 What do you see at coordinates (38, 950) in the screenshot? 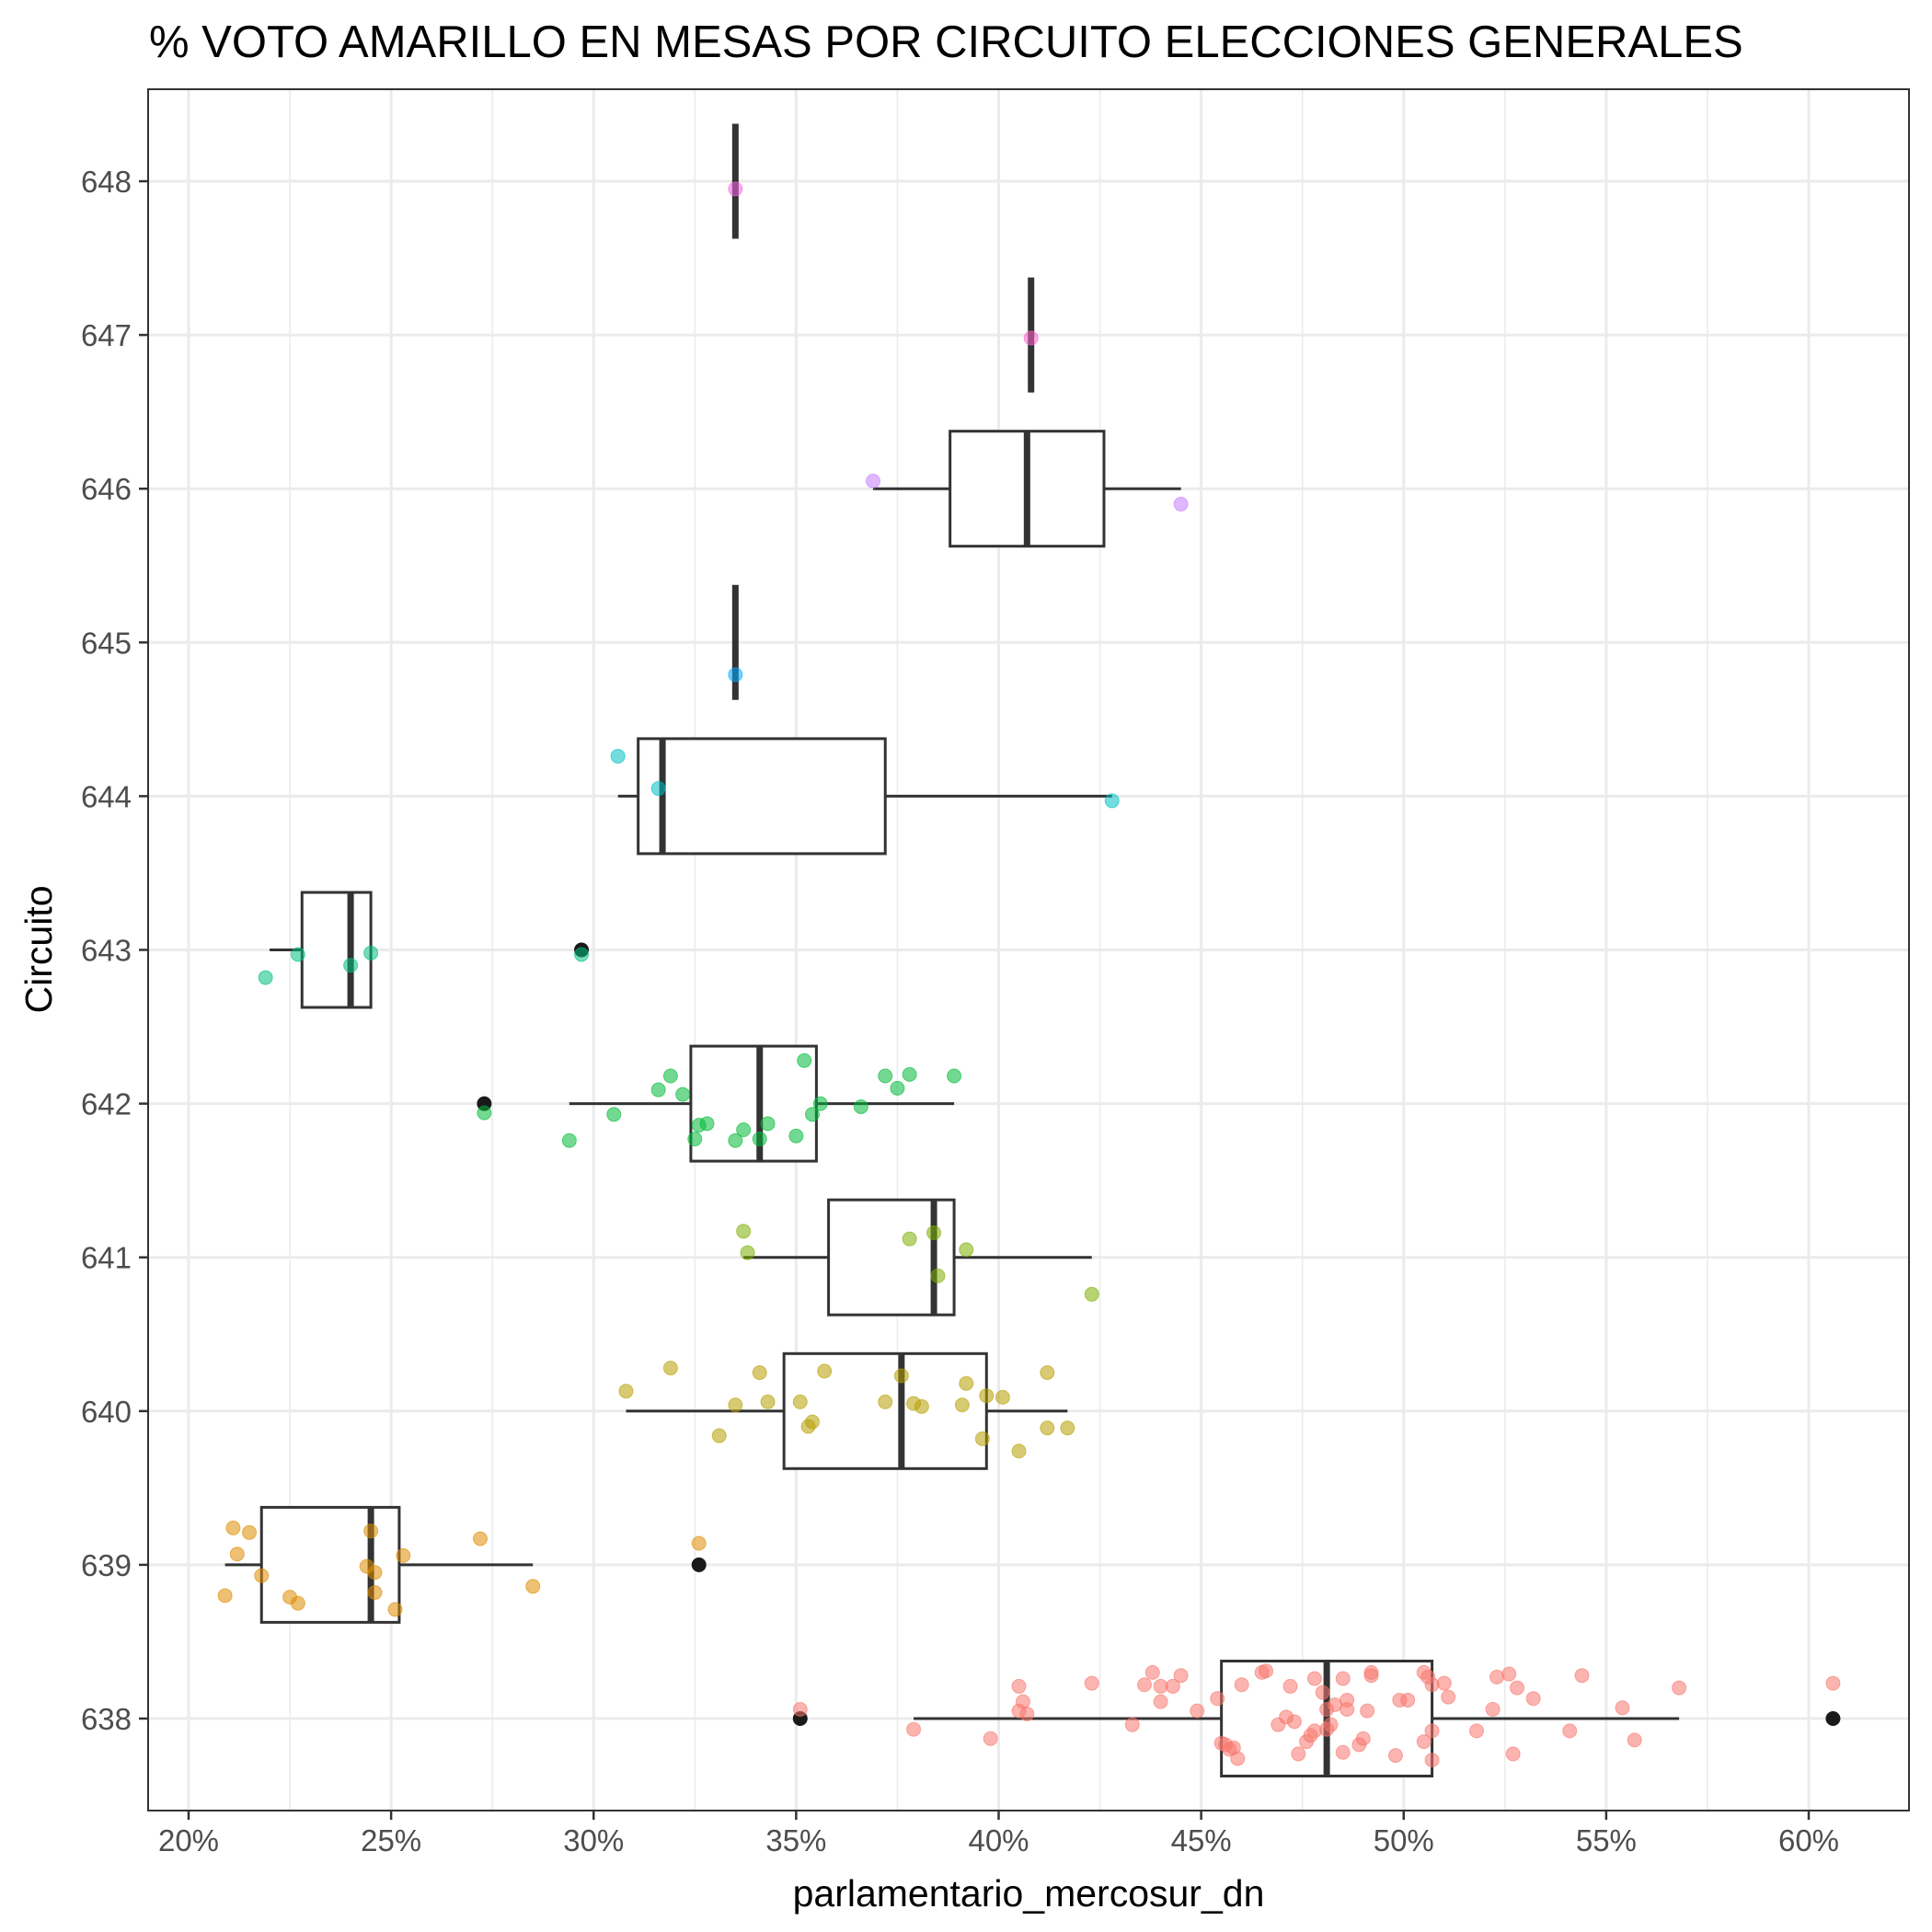
I see `y-axis-title: Circuito` at bounding box center [38, 950].